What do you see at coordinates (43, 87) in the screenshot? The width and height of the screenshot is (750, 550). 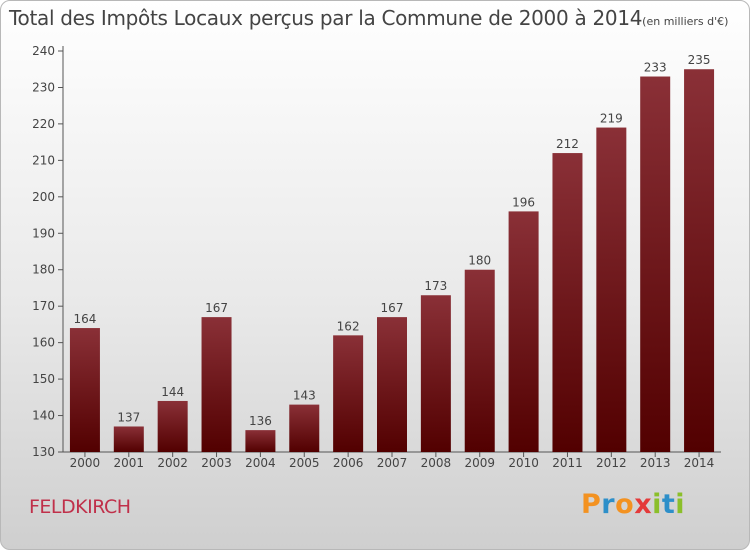 I see `y-tick-label: 230` at bounding box center [43, 87].